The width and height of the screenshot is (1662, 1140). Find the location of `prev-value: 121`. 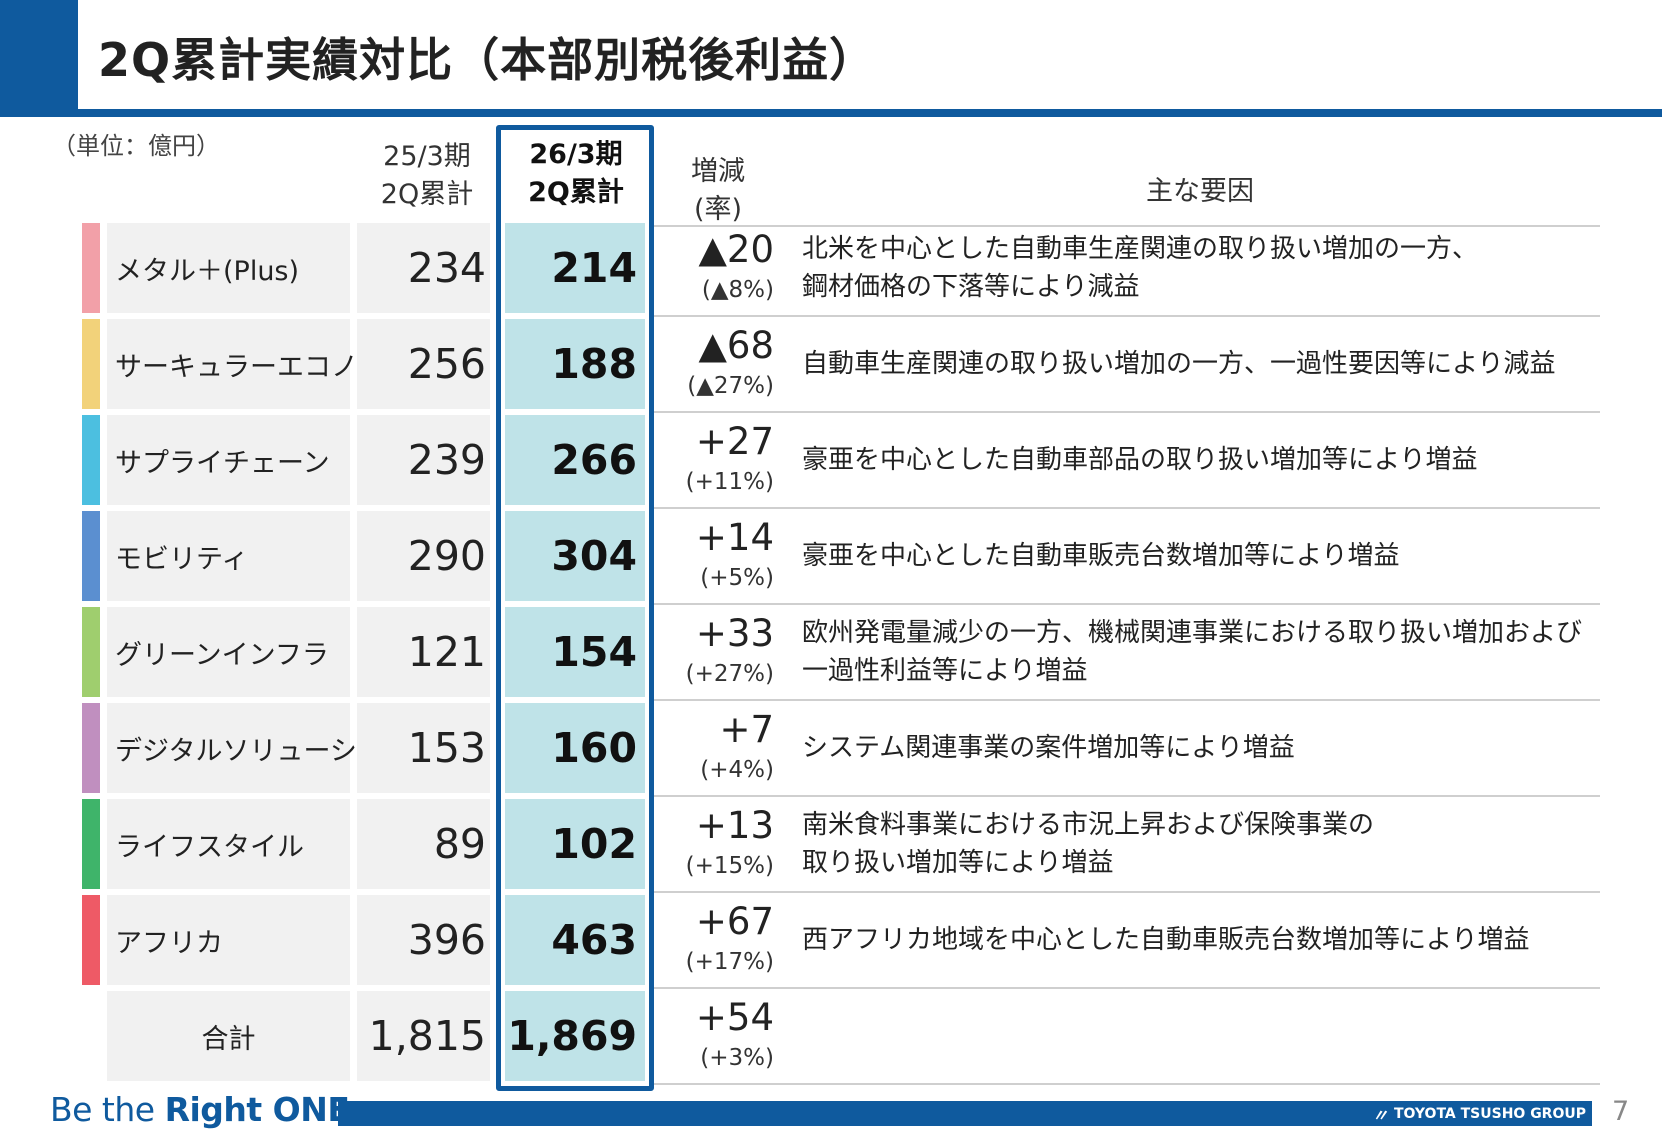

prev-value: 121 is located at coordinates (423, 652).